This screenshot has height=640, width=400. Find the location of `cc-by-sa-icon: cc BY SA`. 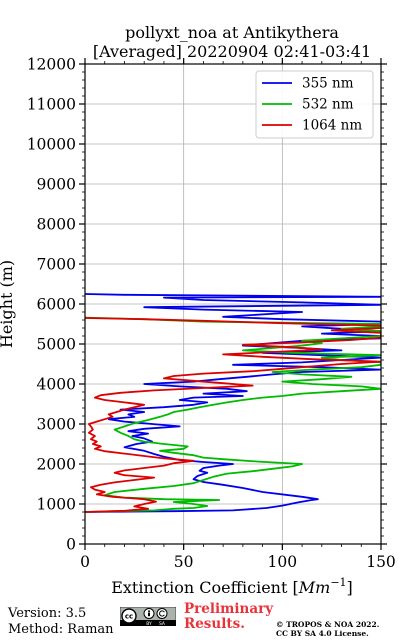

cc-by-sa-icon: cc BY SA is located at coordinates (148, 616).